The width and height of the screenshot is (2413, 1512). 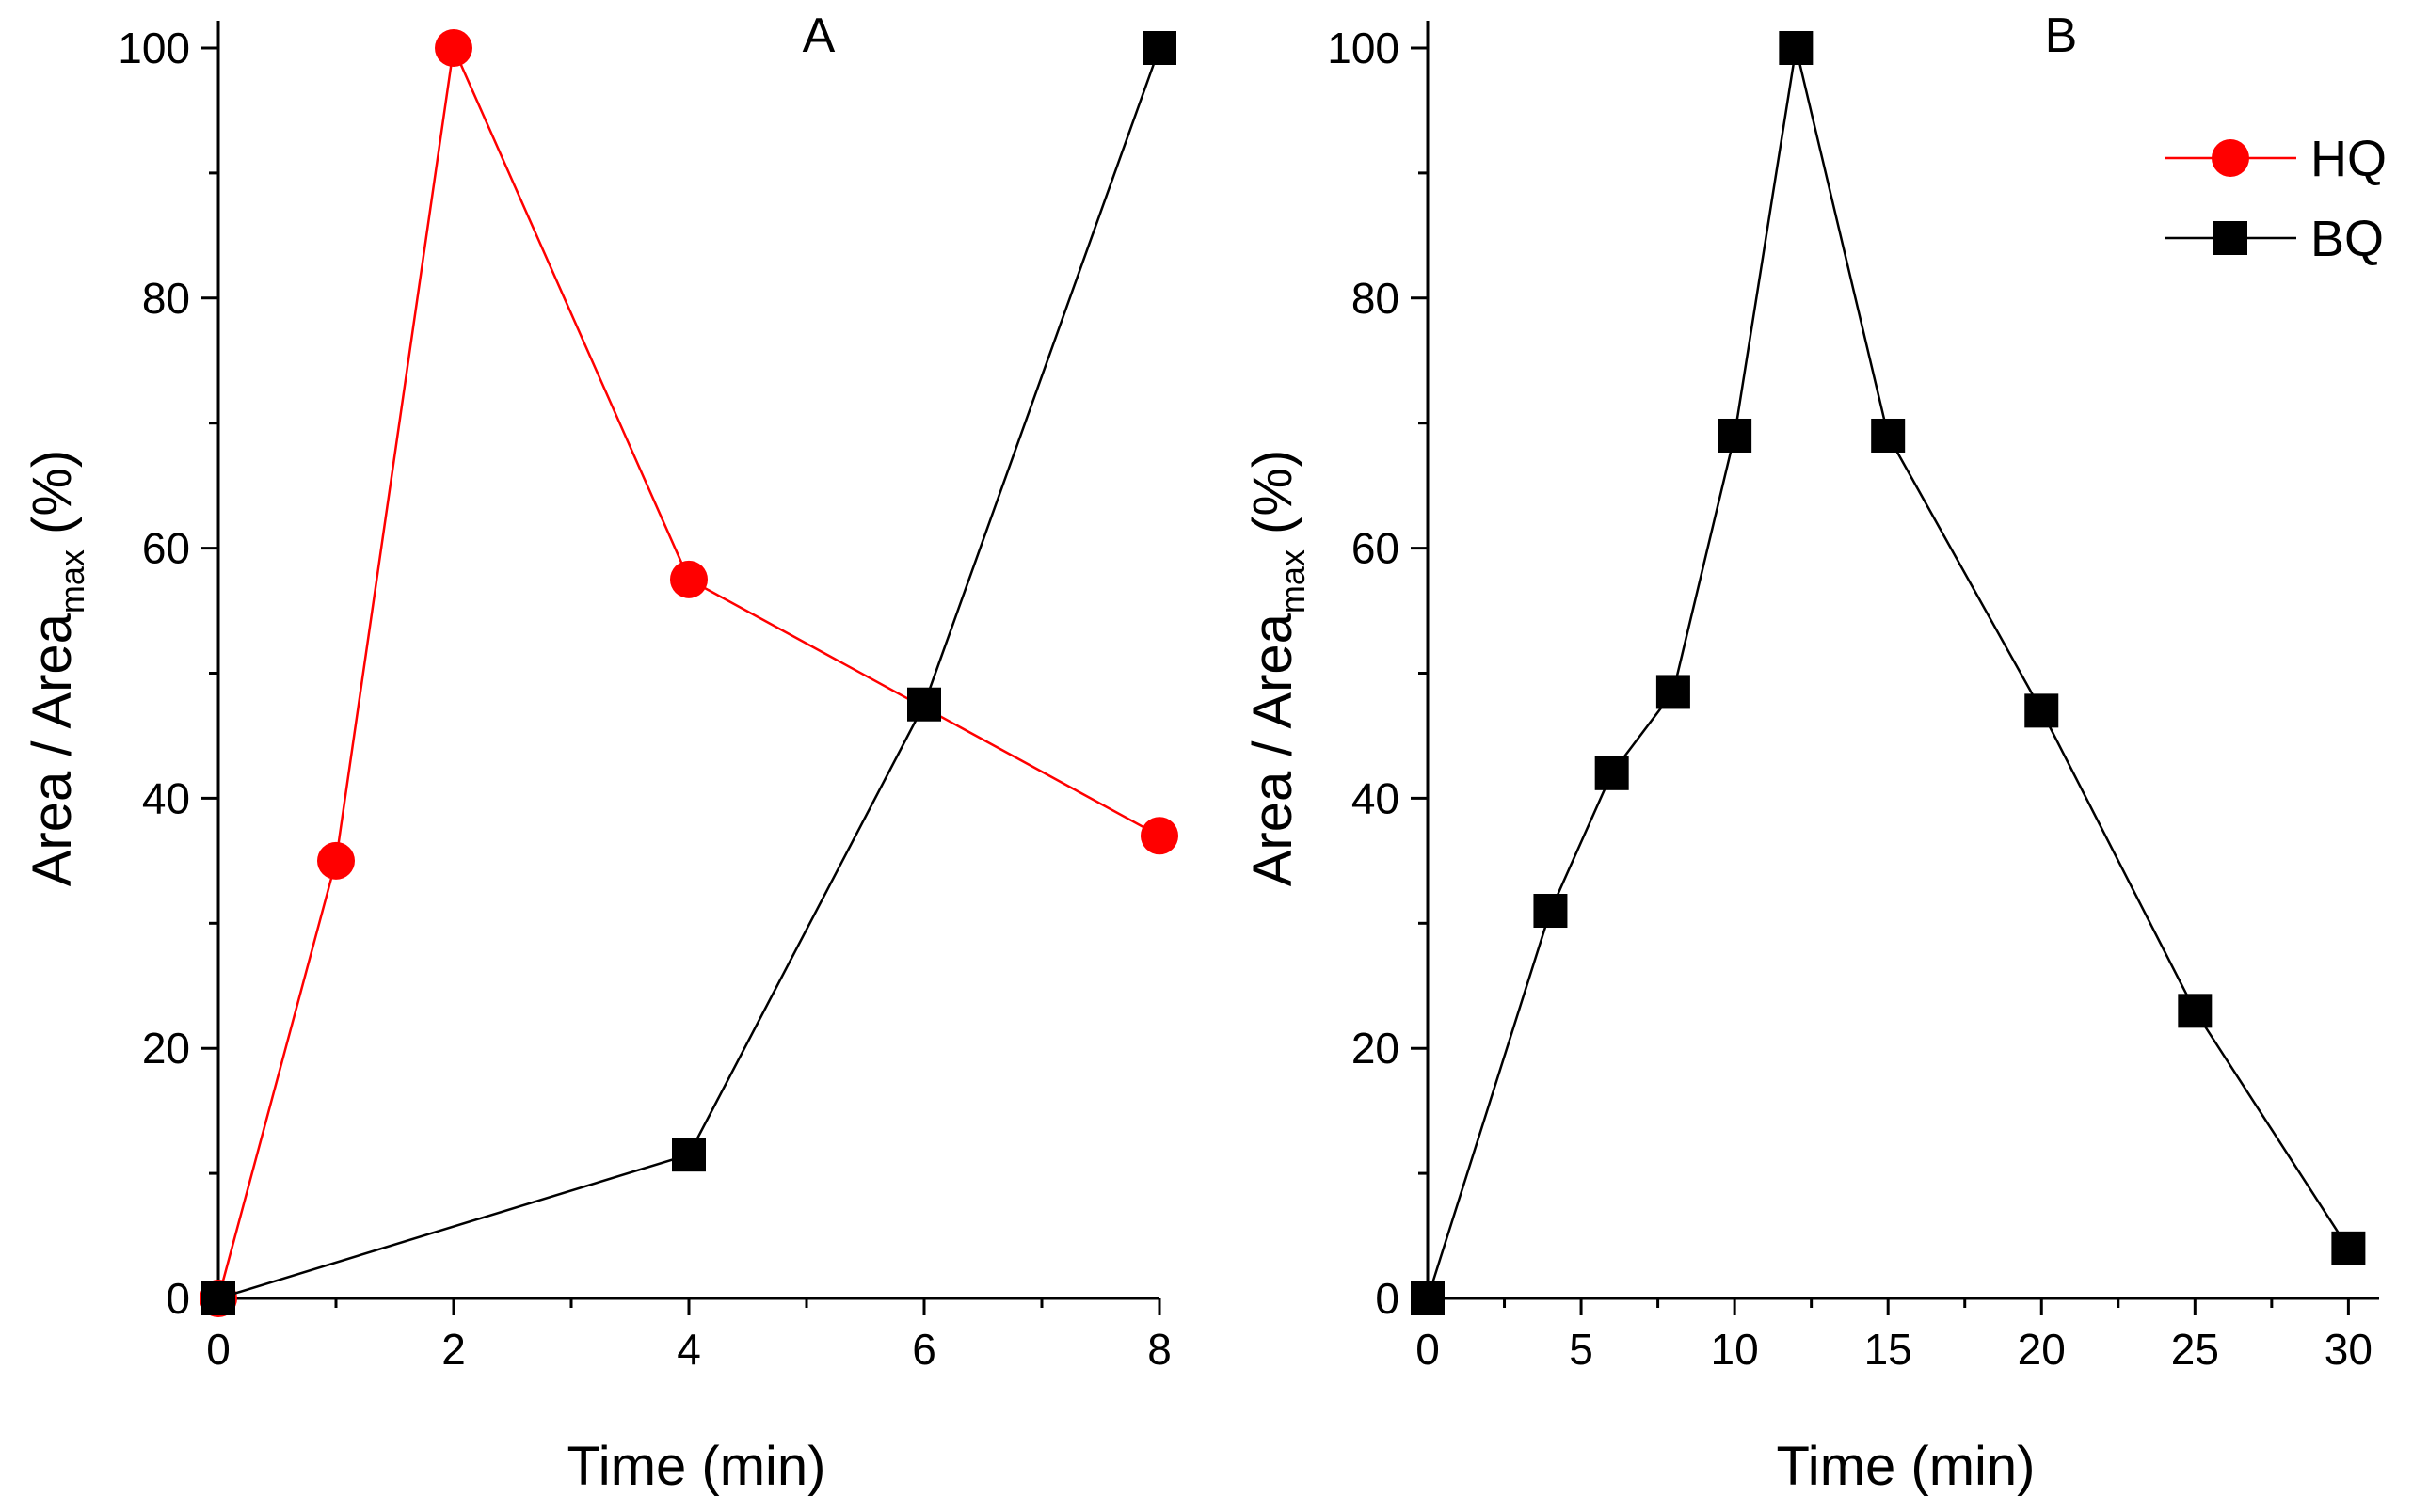 What do you see at coordinates (2230, 158) in the screenshot?
I see `legend-hq-marker` at bounding box center [2230, 158].